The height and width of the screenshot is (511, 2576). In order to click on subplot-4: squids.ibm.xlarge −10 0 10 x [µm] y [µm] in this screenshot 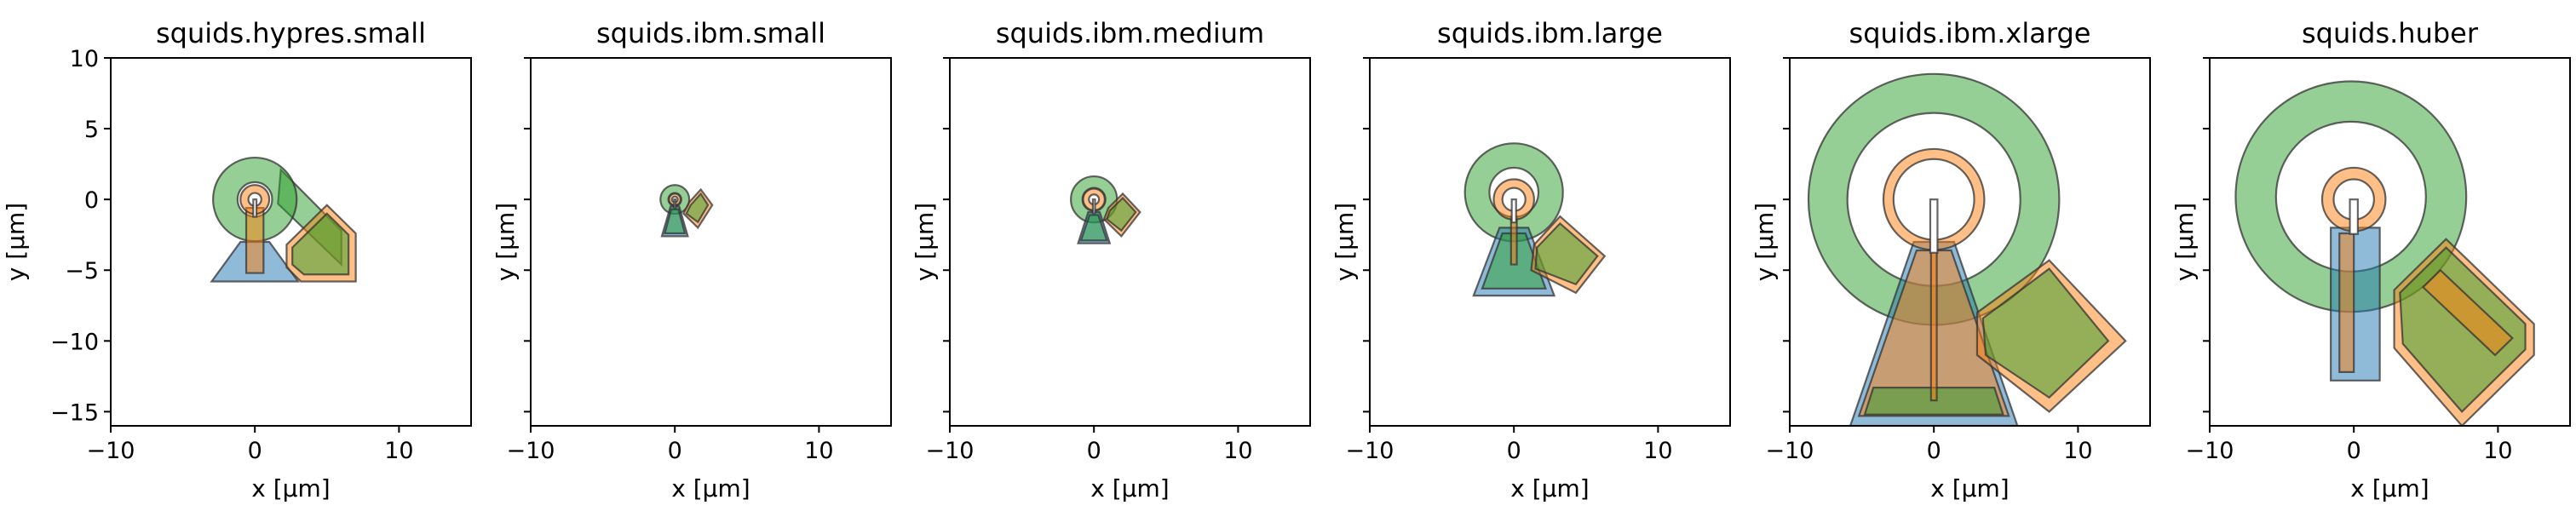, I will do `click(1951, 259)`.